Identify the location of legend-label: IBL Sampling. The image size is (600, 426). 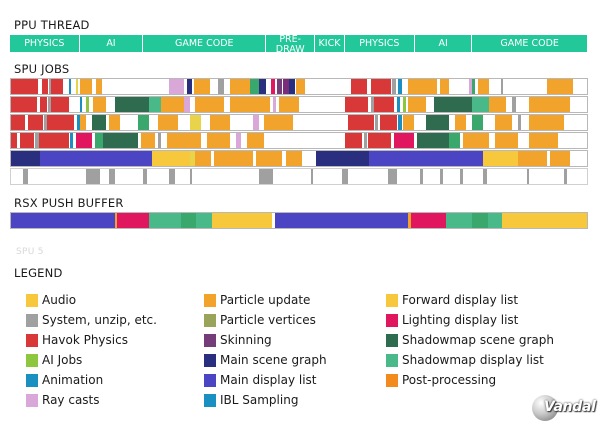
(259, 400).